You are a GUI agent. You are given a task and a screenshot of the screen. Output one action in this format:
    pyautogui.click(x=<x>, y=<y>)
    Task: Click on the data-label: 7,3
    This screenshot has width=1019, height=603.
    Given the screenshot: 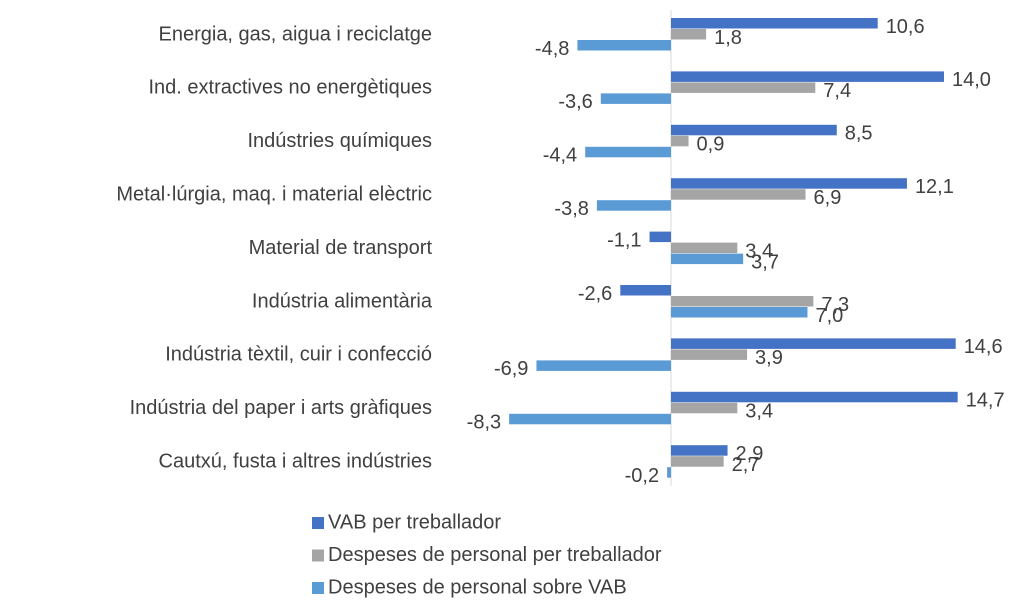 What is the action you would take?
    pyautogui.click(x=835, y=305)
    